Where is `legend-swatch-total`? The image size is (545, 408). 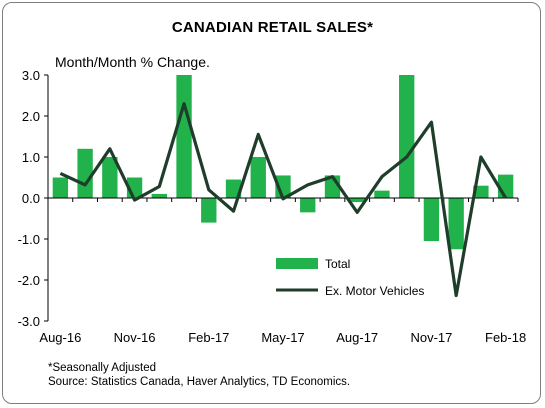 legend-swatch-total is located at coordinates (297, 263).